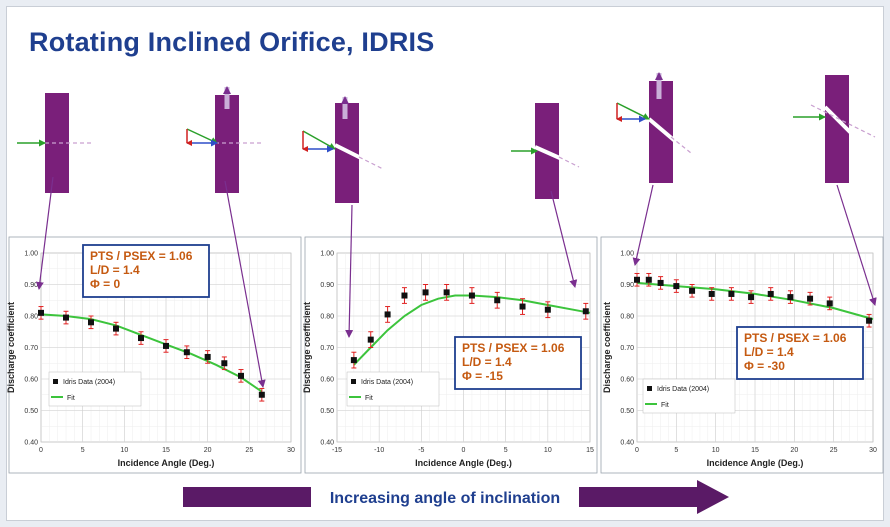  What do you see at coordinates (227, 144) in the screenshot?
I see `orifice-plate` at bounding box center [227, 144].